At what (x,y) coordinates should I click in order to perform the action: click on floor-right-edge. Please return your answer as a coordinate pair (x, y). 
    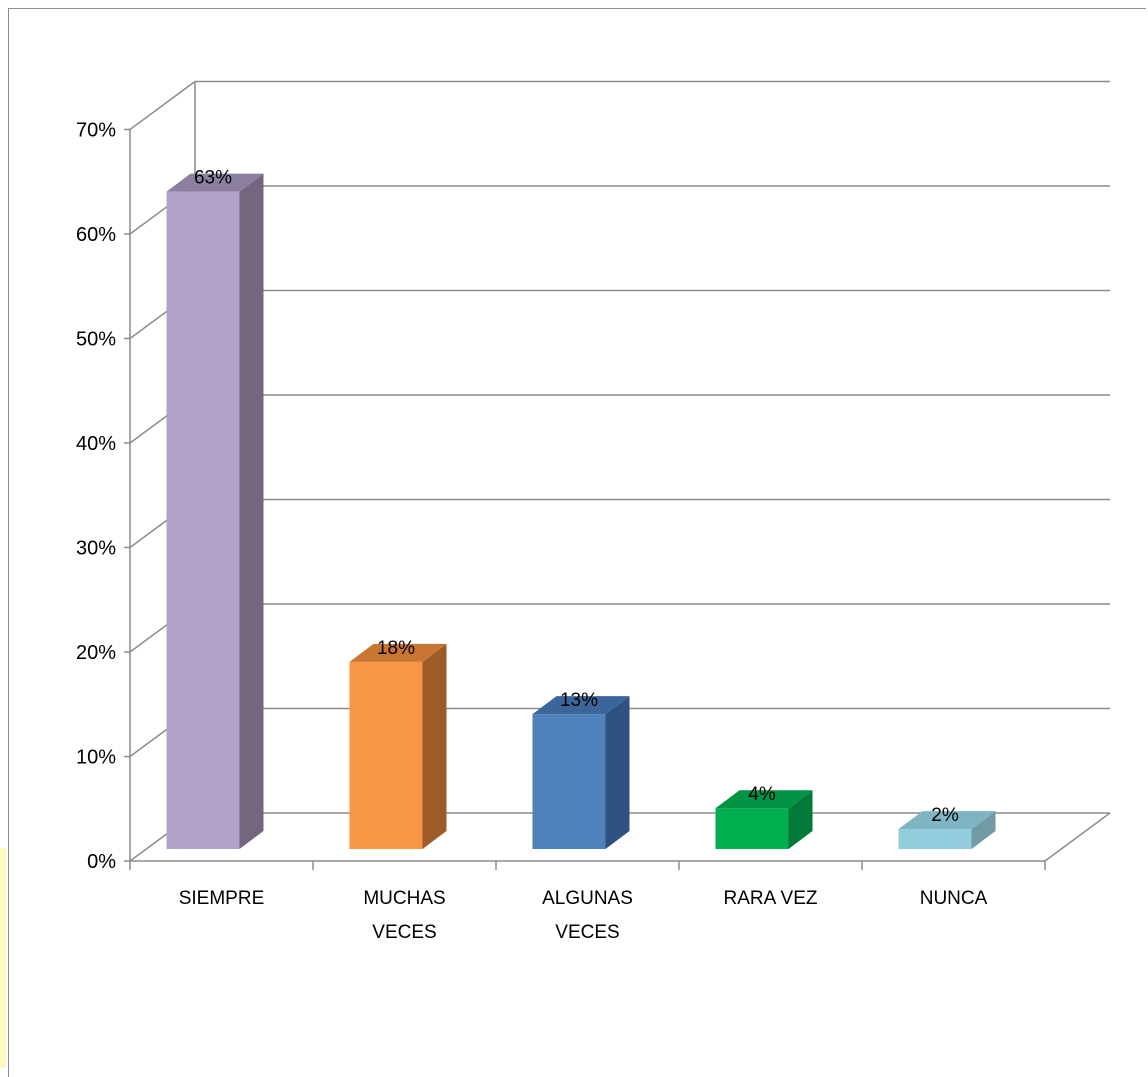
    Looking at the image, I should click on (1077, 837).